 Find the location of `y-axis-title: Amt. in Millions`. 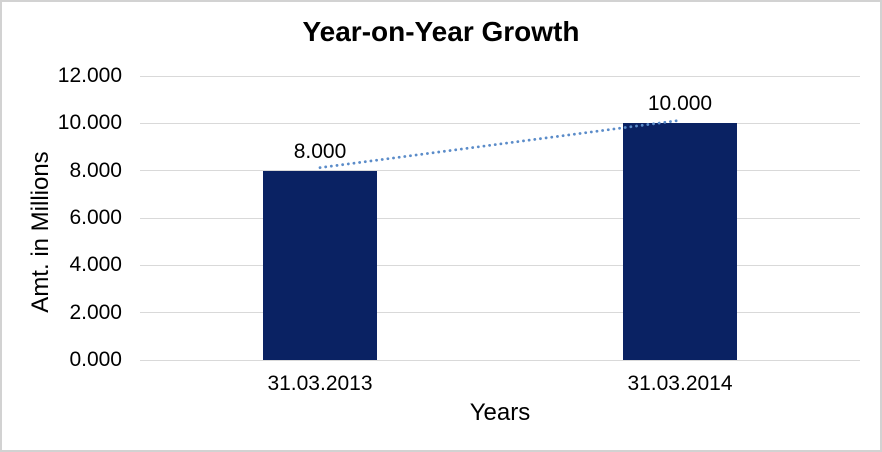

y-axis-title: Amt. in Millions is located at coordinates (40, 232).